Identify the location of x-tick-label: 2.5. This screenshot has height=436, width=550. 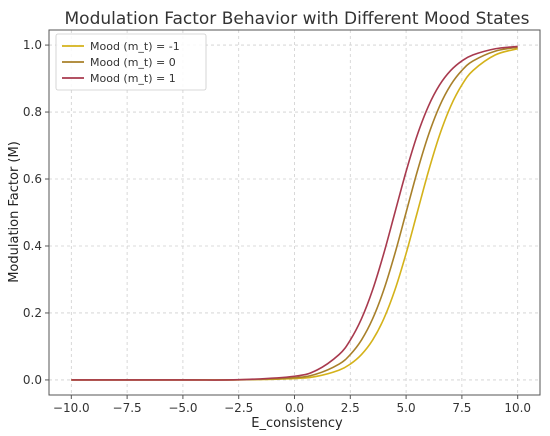
(350, 408).